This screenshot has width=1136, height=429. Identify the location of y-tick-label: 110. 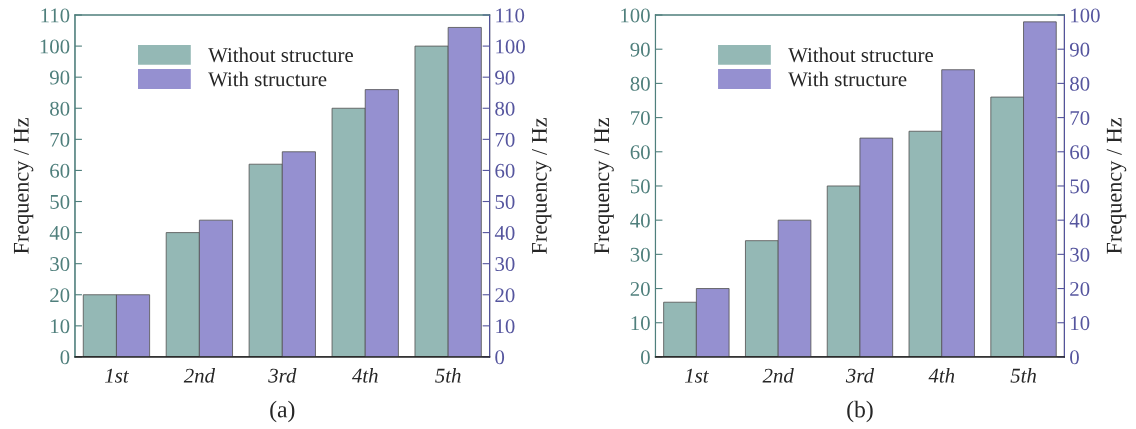
(55, 15).